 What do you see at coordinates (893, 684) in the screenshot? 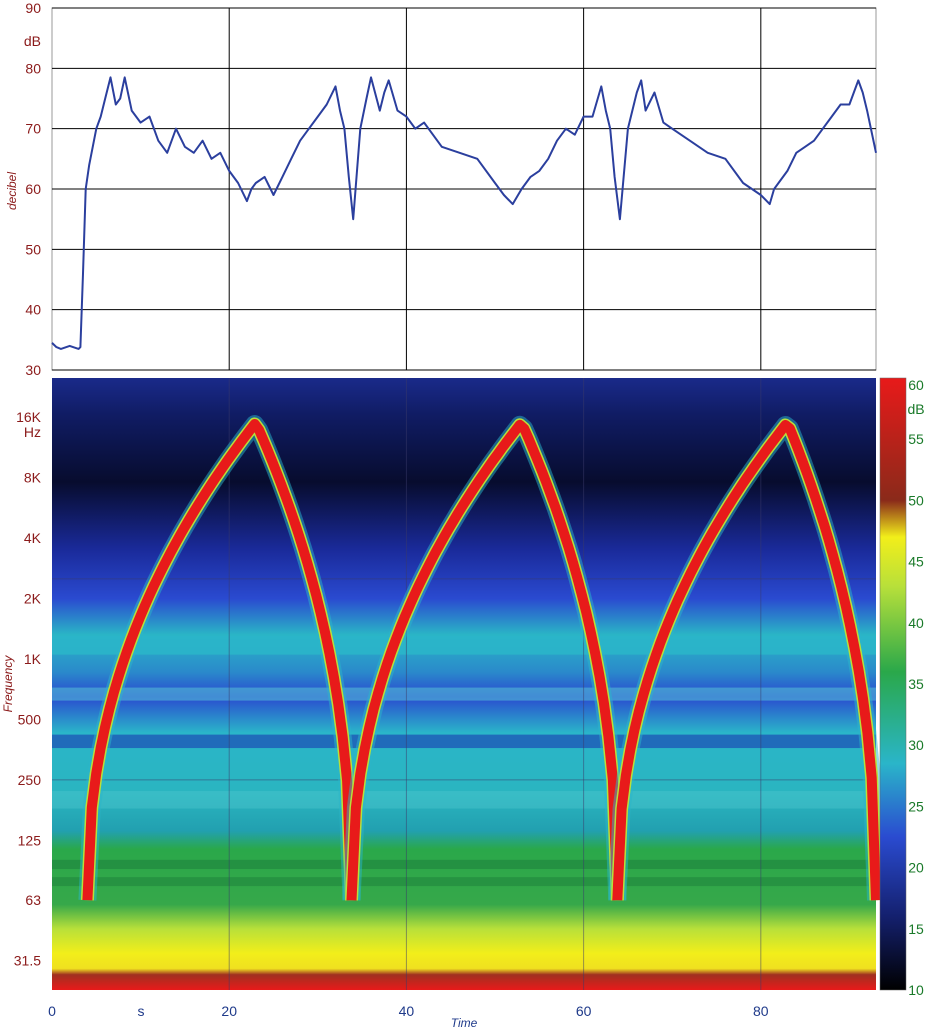
I see `colorbar-gradient` at bounding box center [893, 684].